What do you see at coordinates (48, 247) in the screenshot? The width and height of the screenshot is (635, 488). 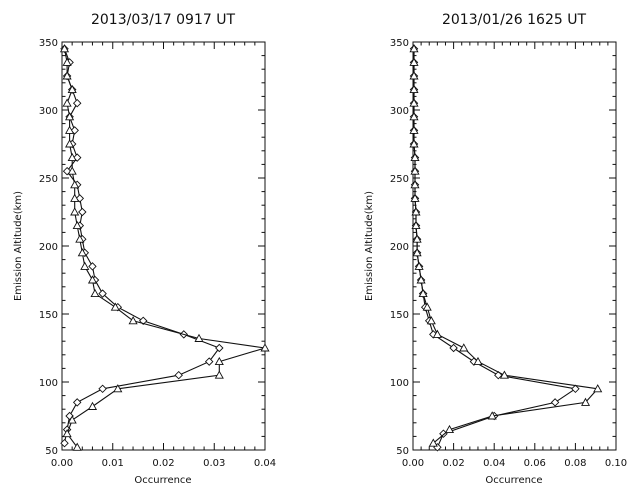 I see `left-y-tick-label: 200` at bounding box center [48, 247].